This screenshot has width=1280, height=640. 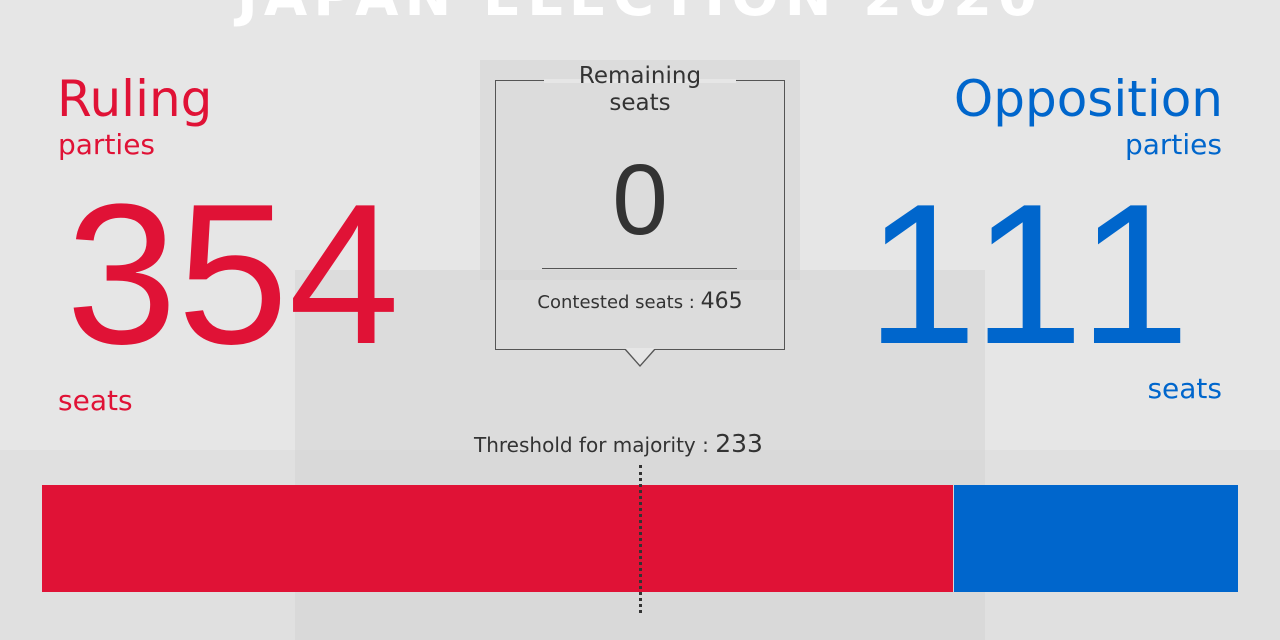 What do you see at coordinates (107, 144) in the screenshot?
I see `ruling-sub: parties` at bounding box center [107, 144].